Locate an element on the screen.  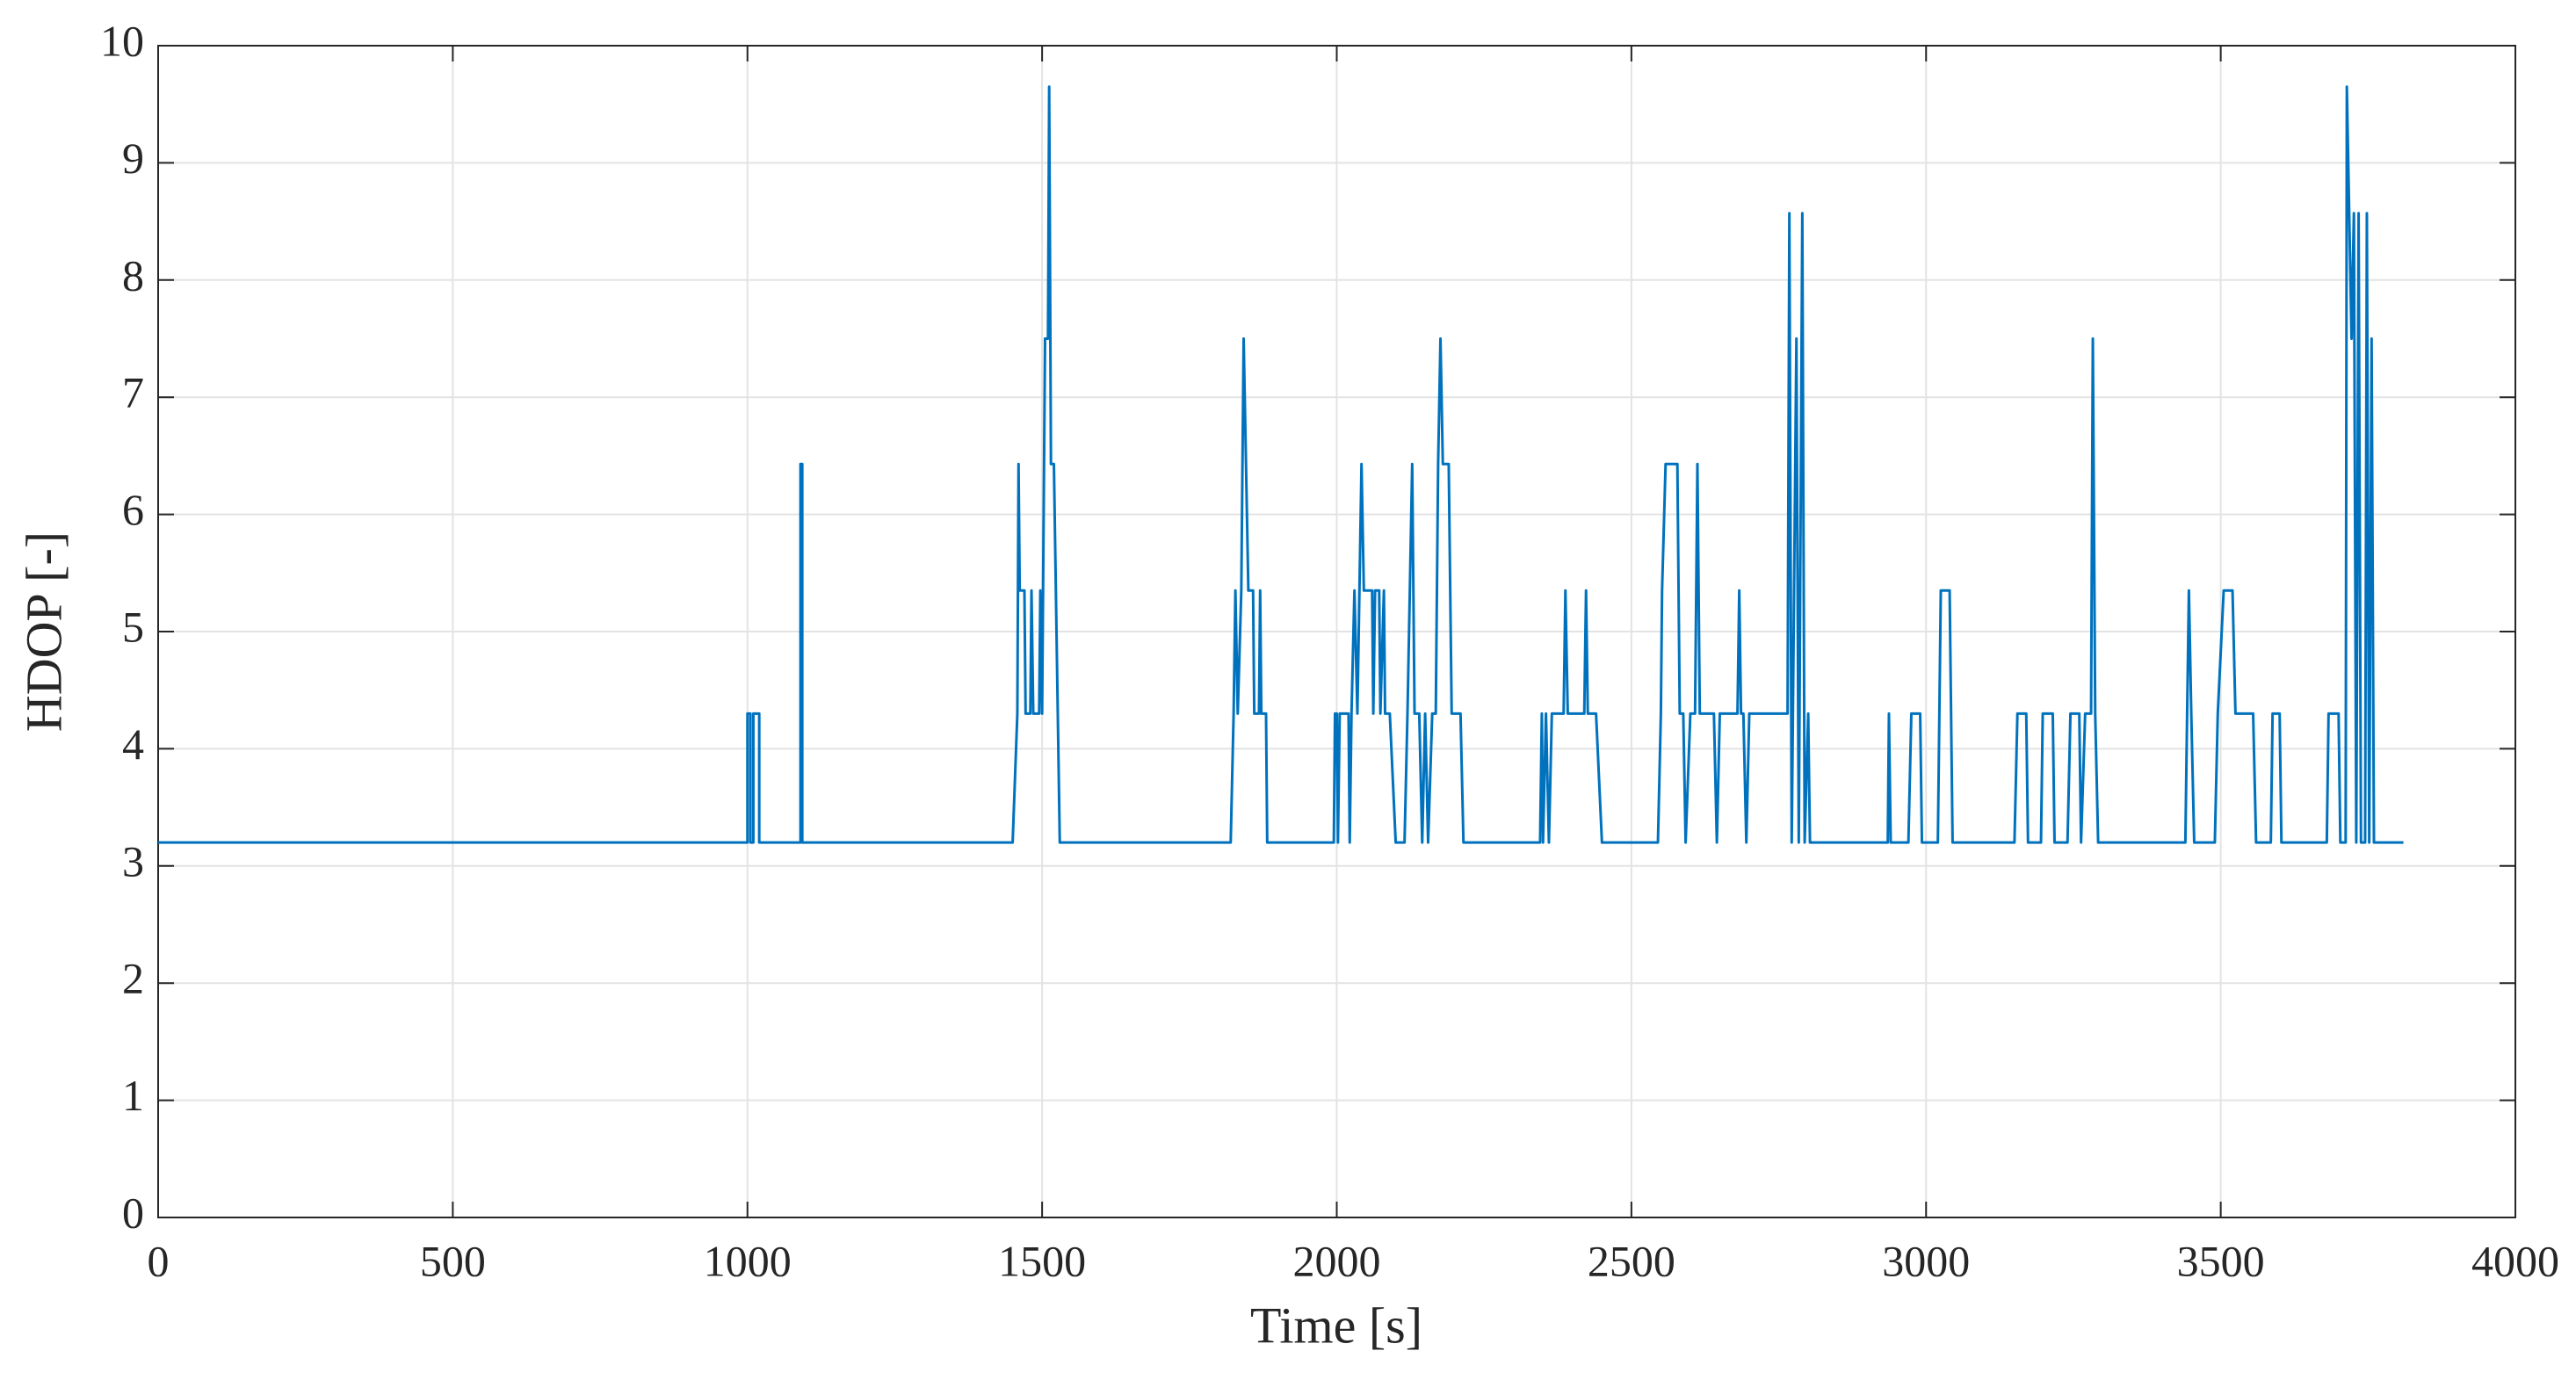
x-tick-label: 500 is located at coordinates (453, 1260).